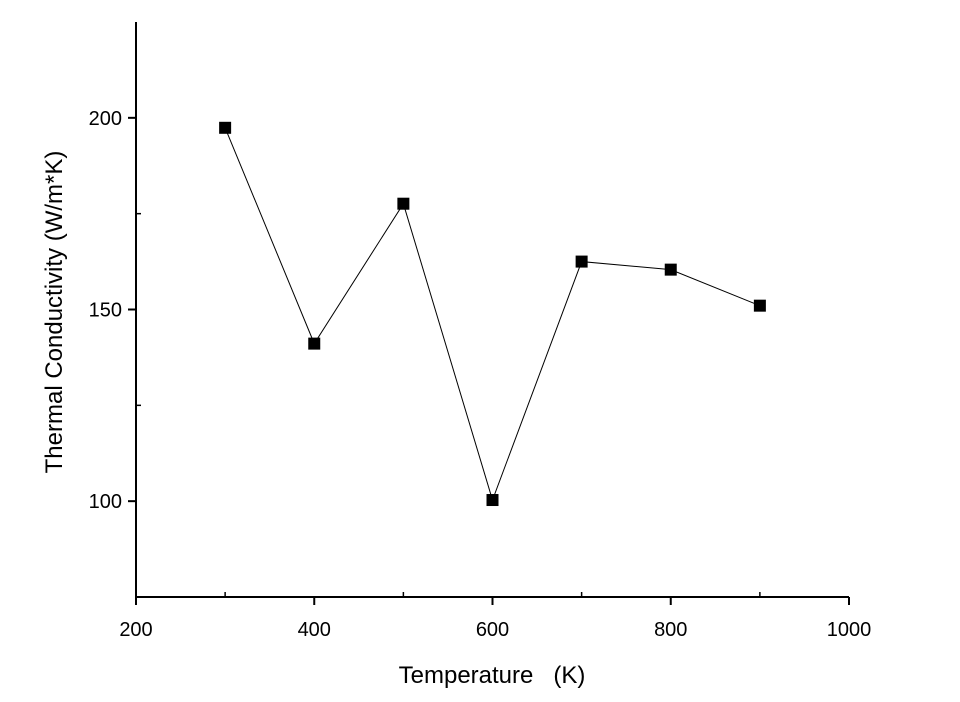  What do you see at coordinates (105, 311) in the screenshot?
I see `y-tick-label: 150` at bounding box center [105, 311].